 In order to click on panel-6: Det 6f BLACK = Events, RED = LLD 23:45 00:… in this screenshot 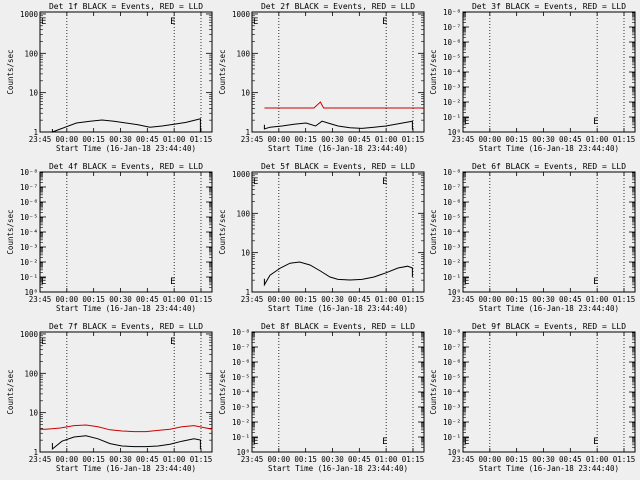, I will do `click(532, 237)`.